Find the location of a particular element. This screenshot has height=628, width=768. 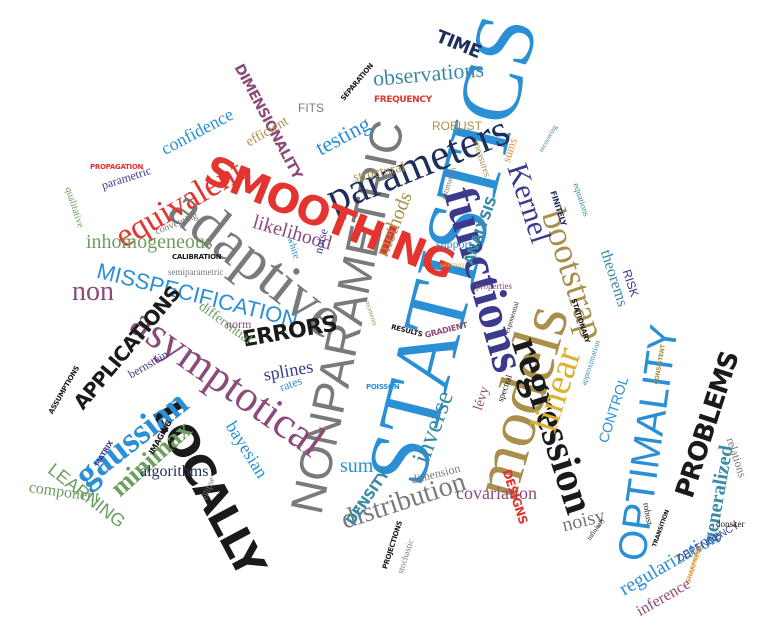

word-properties: properties is located at coordinates (494, 286).